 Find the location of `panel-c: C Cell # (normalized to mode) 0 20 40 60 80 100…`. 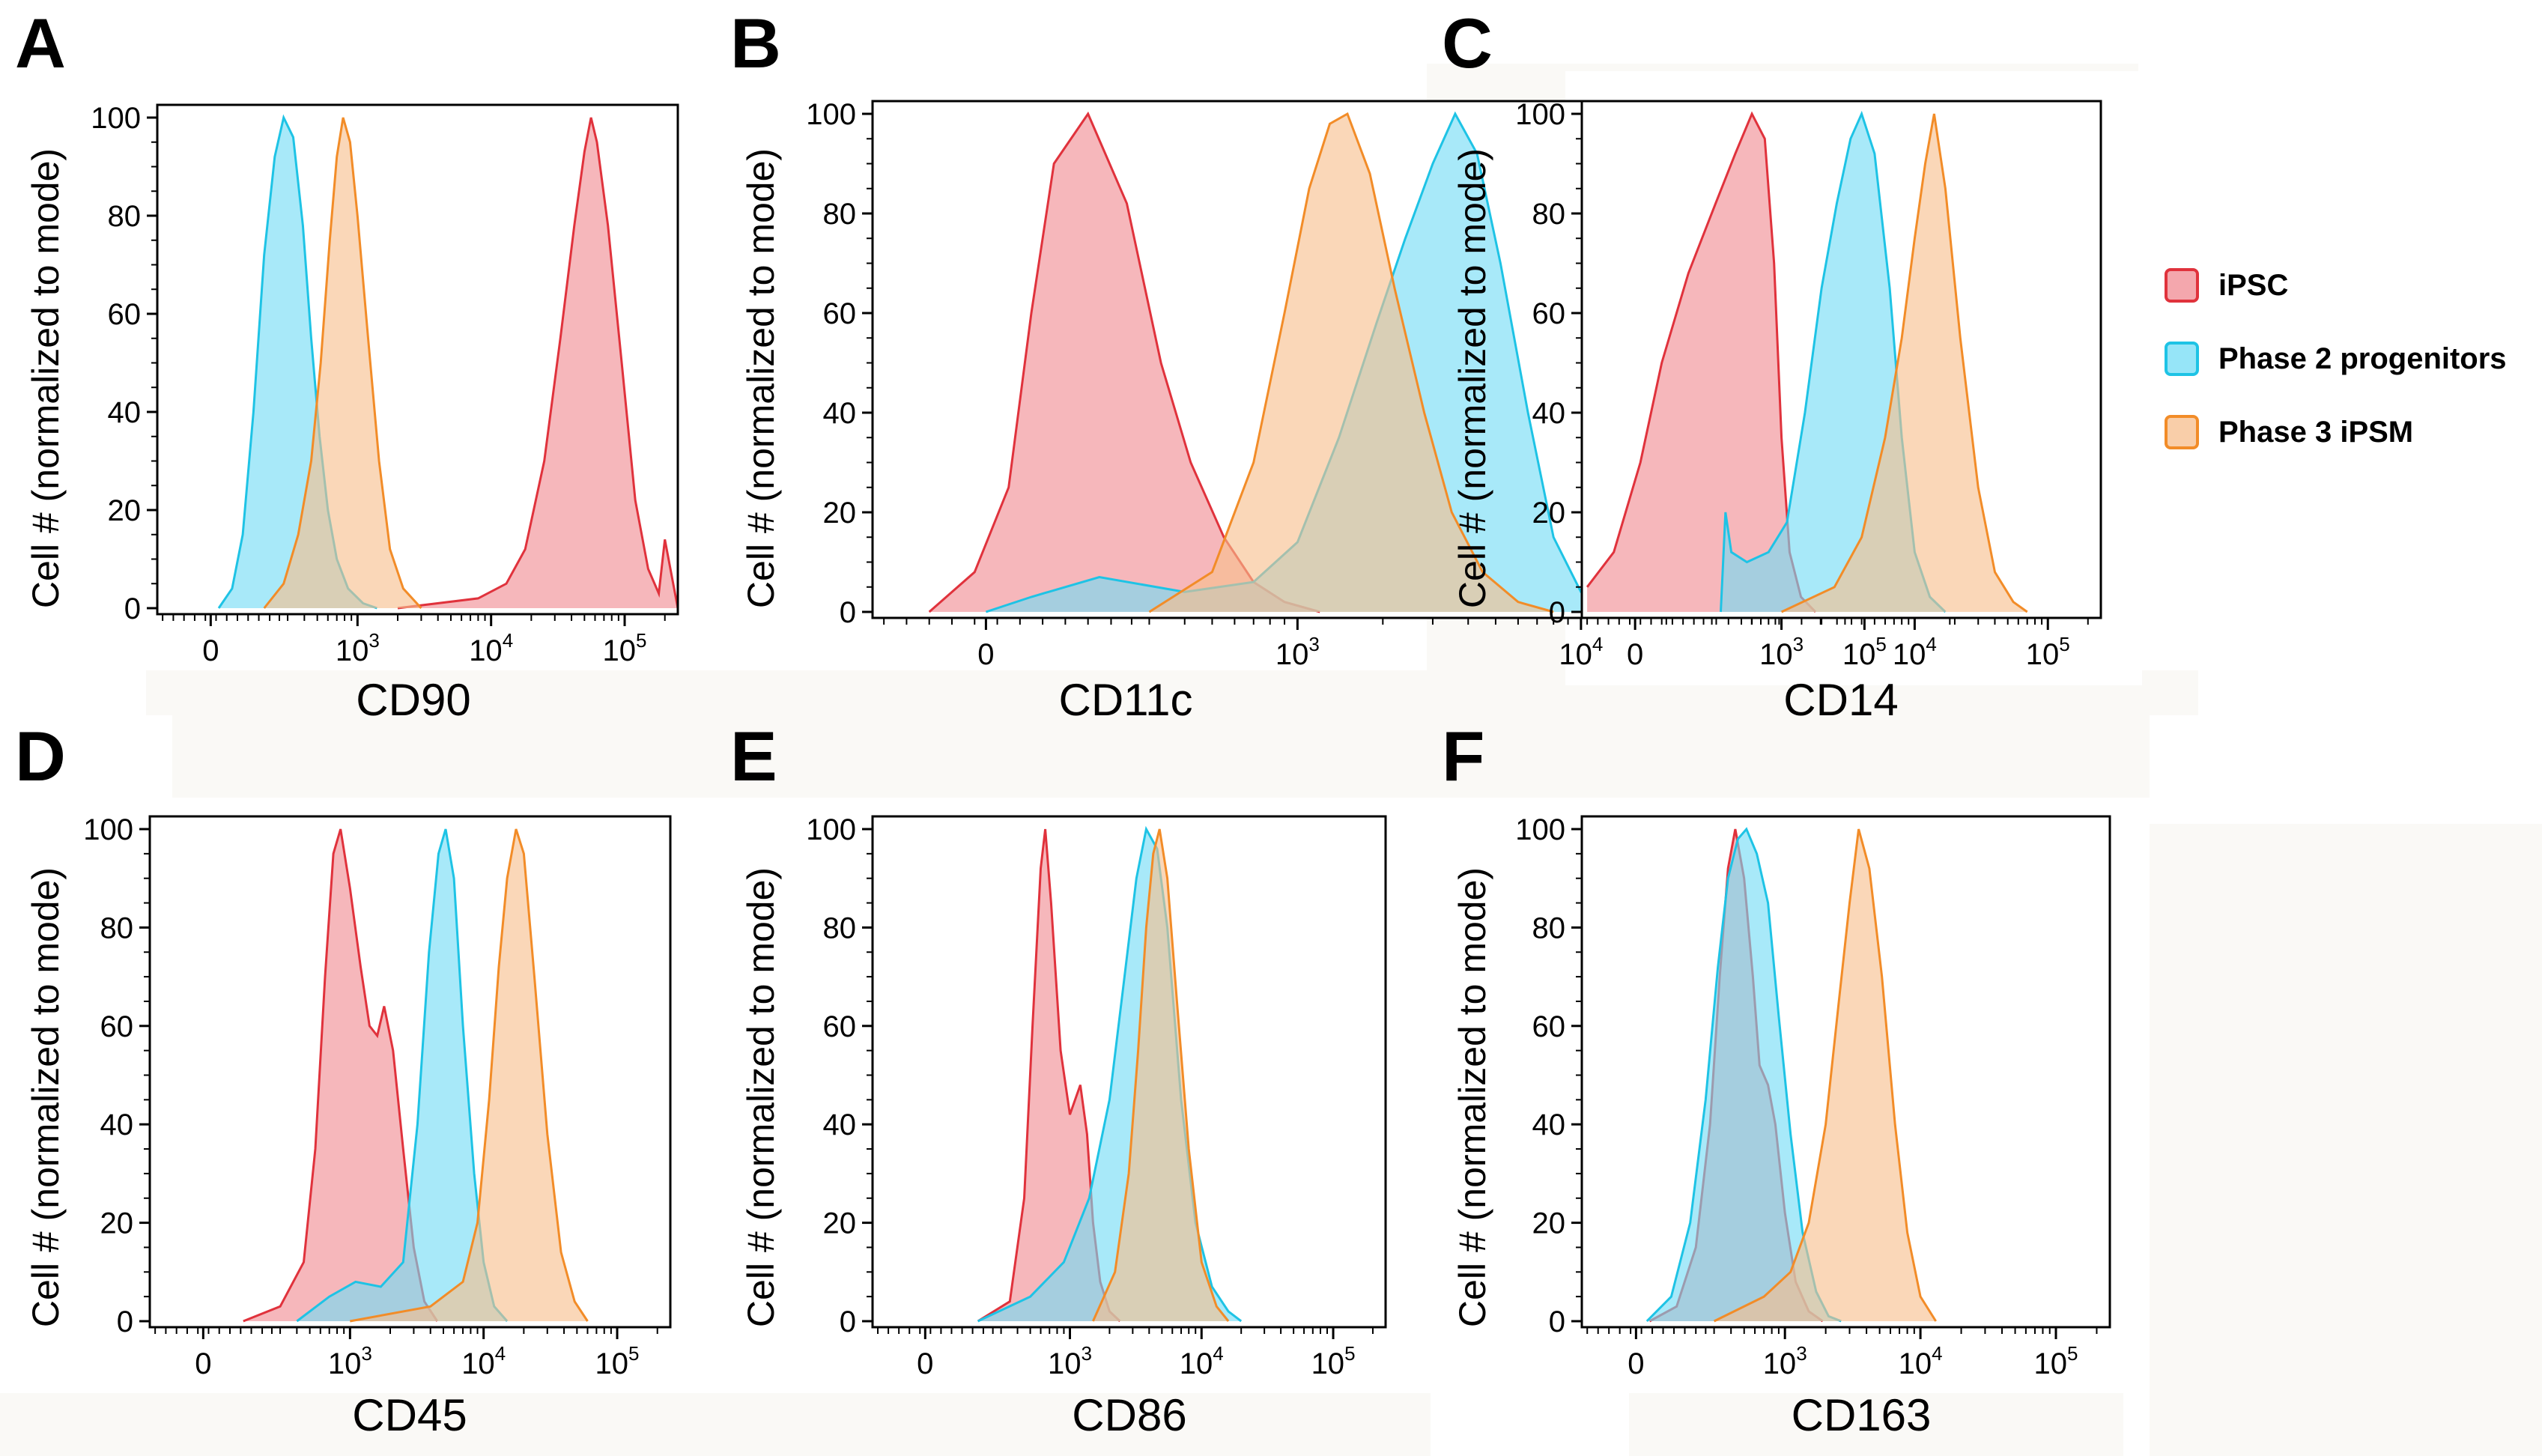

panel-c: C Cell # (normalized to mode) 0 20 40 60 80 100… is located at coordinates (1772, 364).